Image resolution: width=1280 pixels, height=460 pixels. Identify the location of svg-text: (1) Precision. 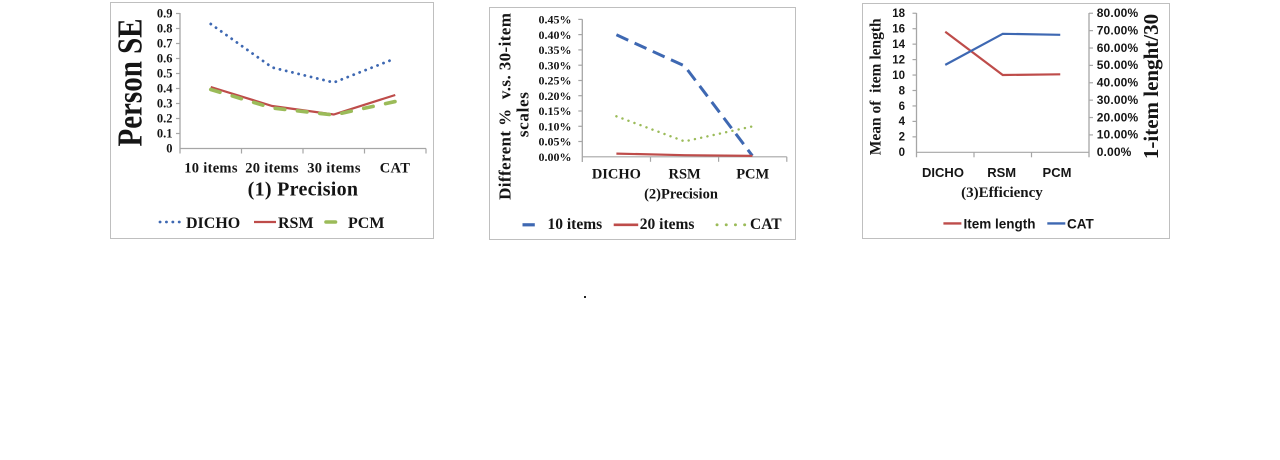
(303, 190).